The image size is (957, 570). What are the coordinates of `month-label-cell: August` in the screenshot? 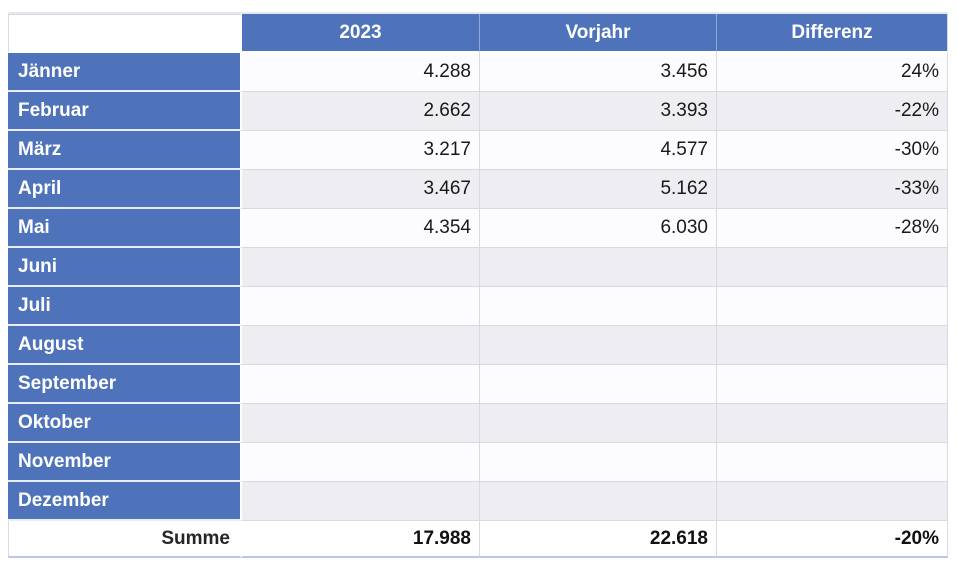 It's located at (125, 345).